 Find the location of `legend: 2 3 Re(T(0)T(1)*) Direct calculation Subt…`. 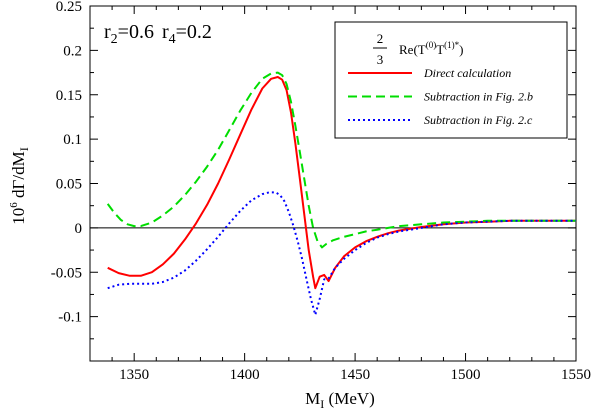

legend: 2 3 Re(T(0)T(1)*) Direct calculation Subt… is located at coordinates (451, 80).